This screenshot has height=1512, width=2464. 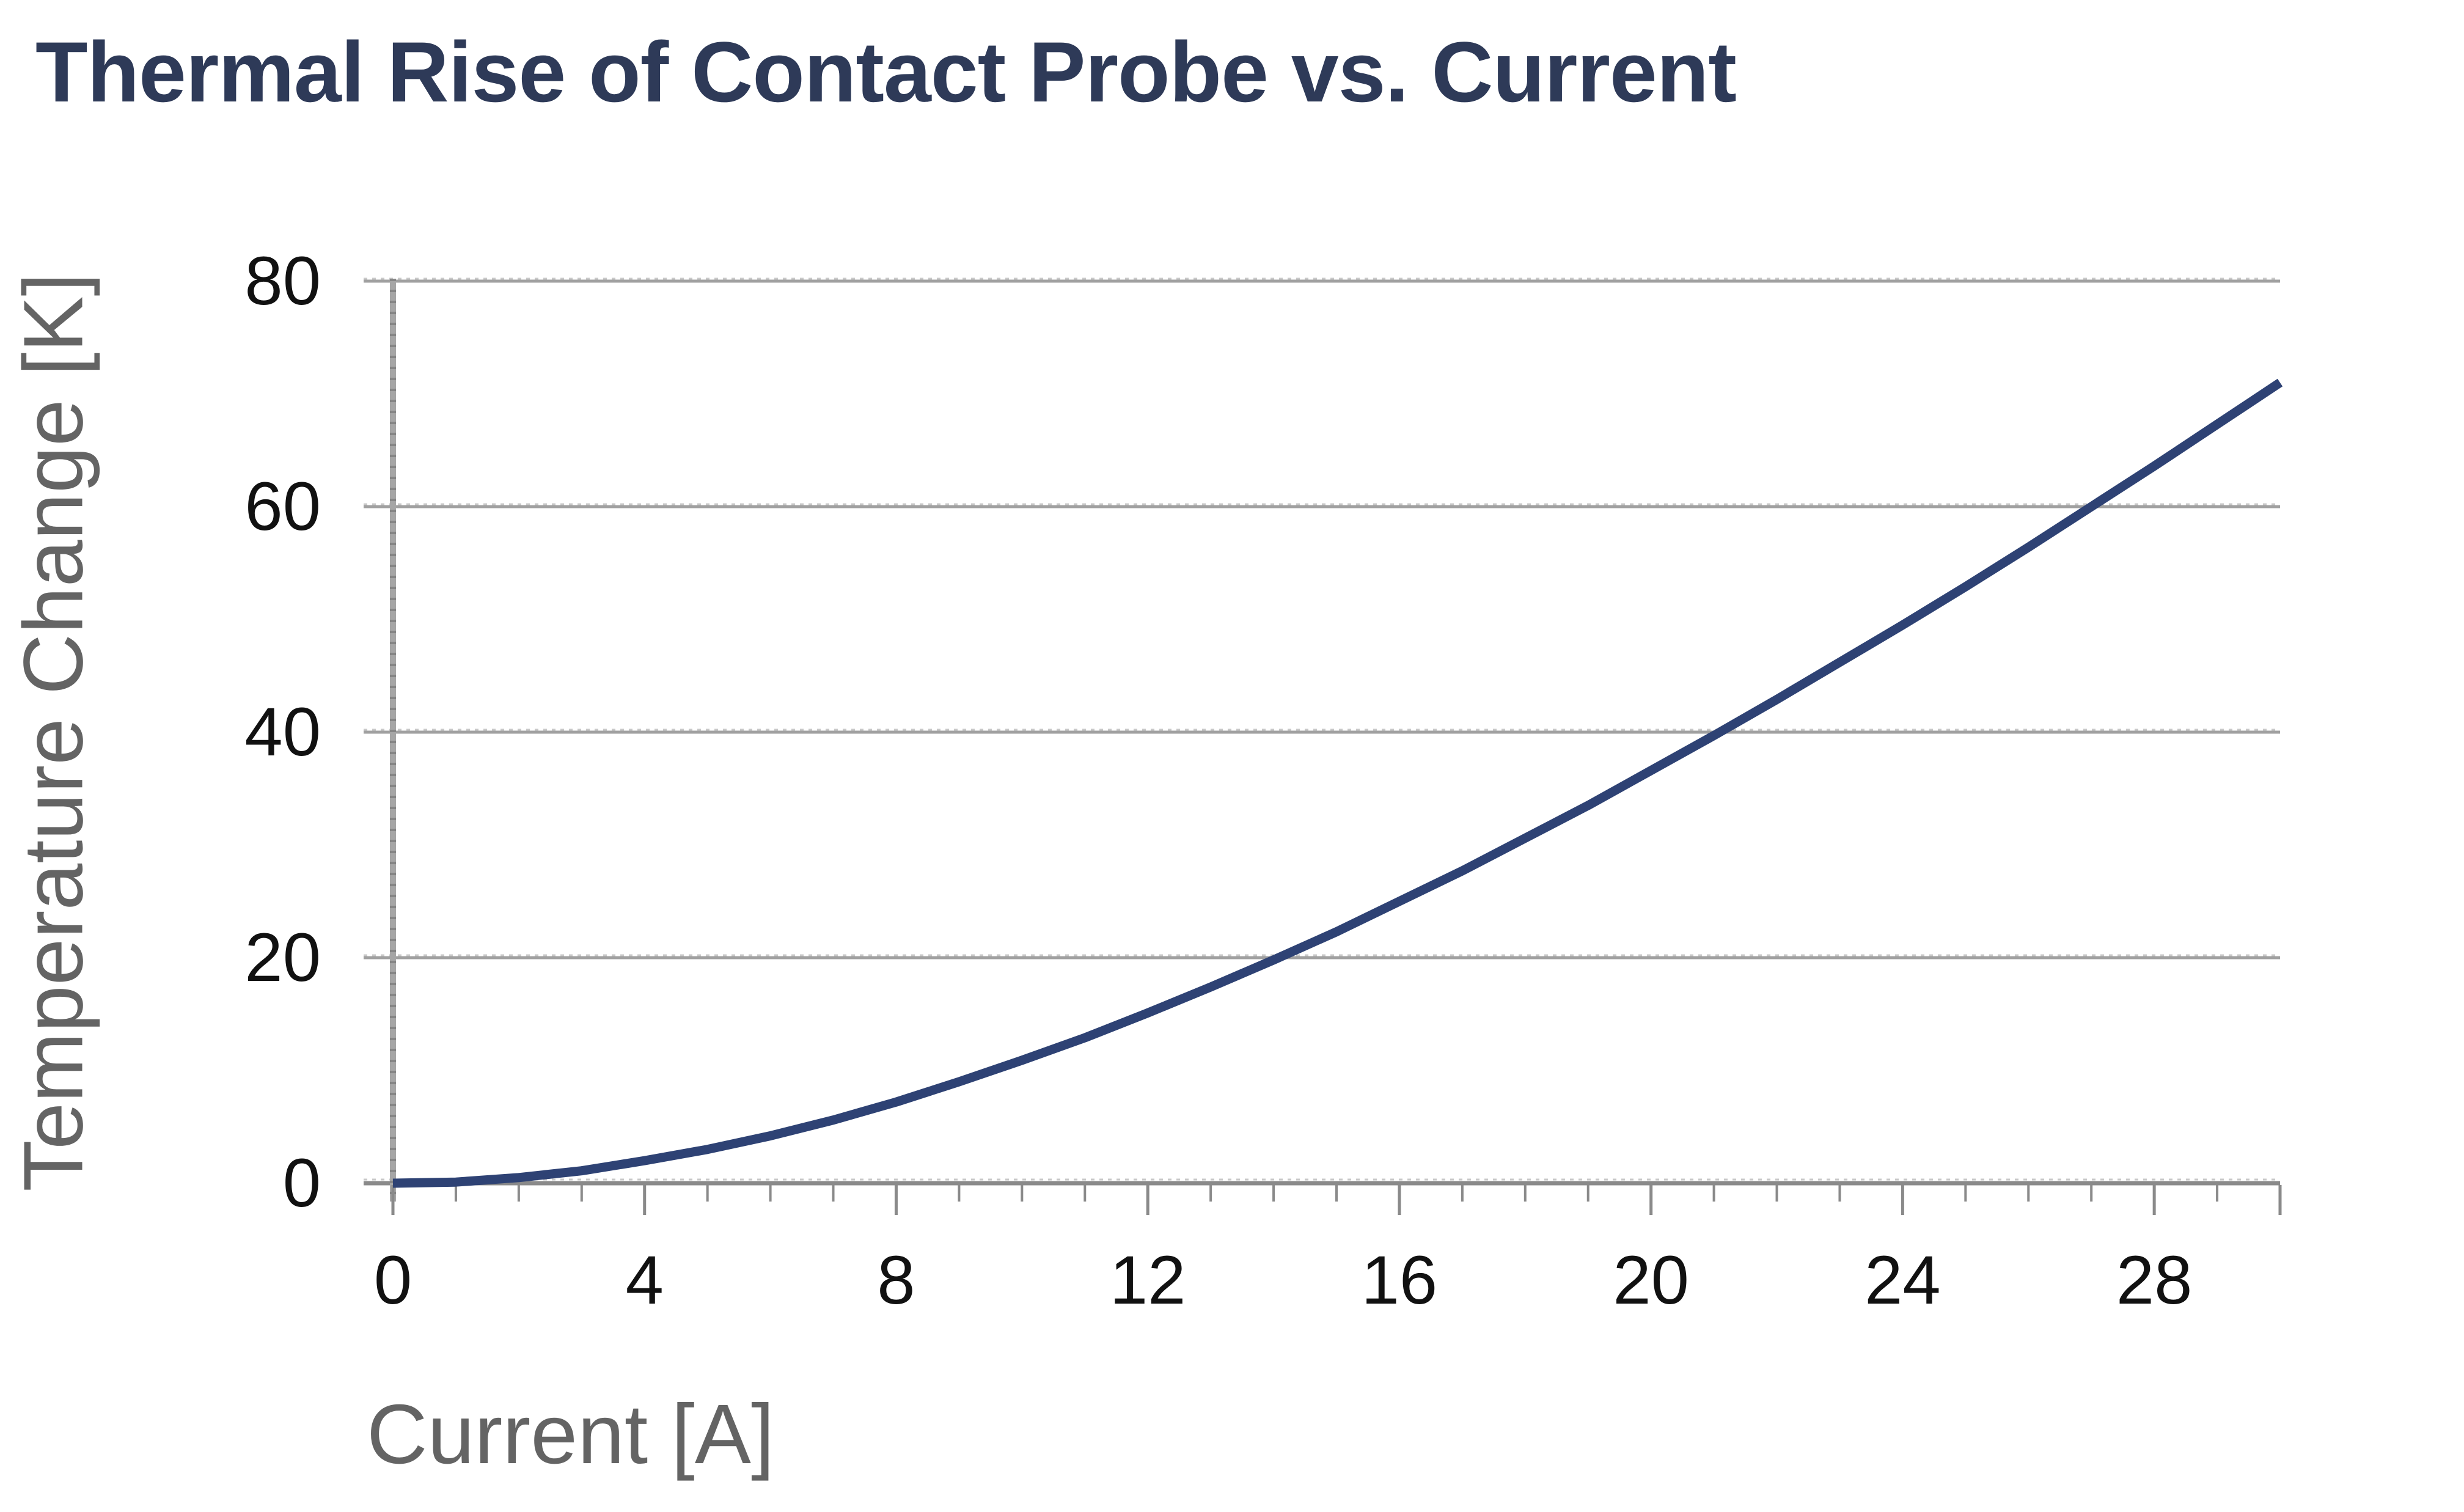 I want to click on y-tick-label-60: 60, so click(x=283, y=506).